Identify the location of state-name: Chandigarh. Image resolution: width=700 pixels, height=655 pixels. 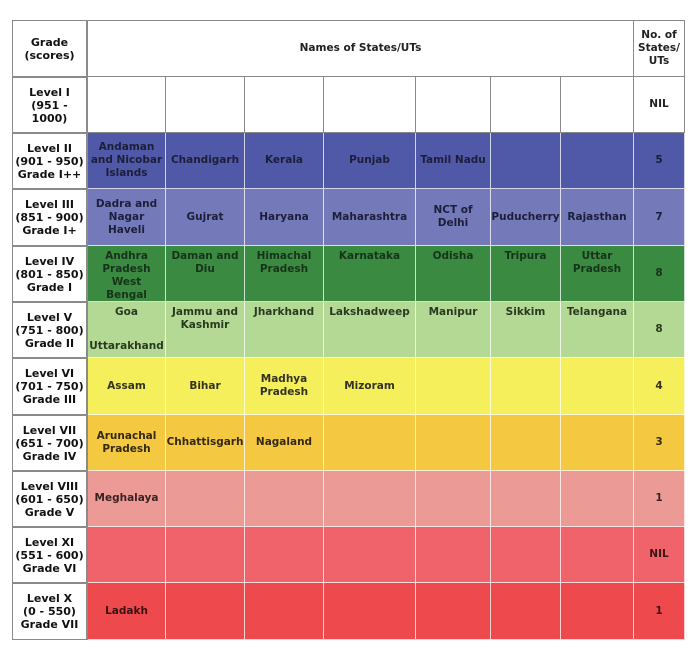
(205, 160).